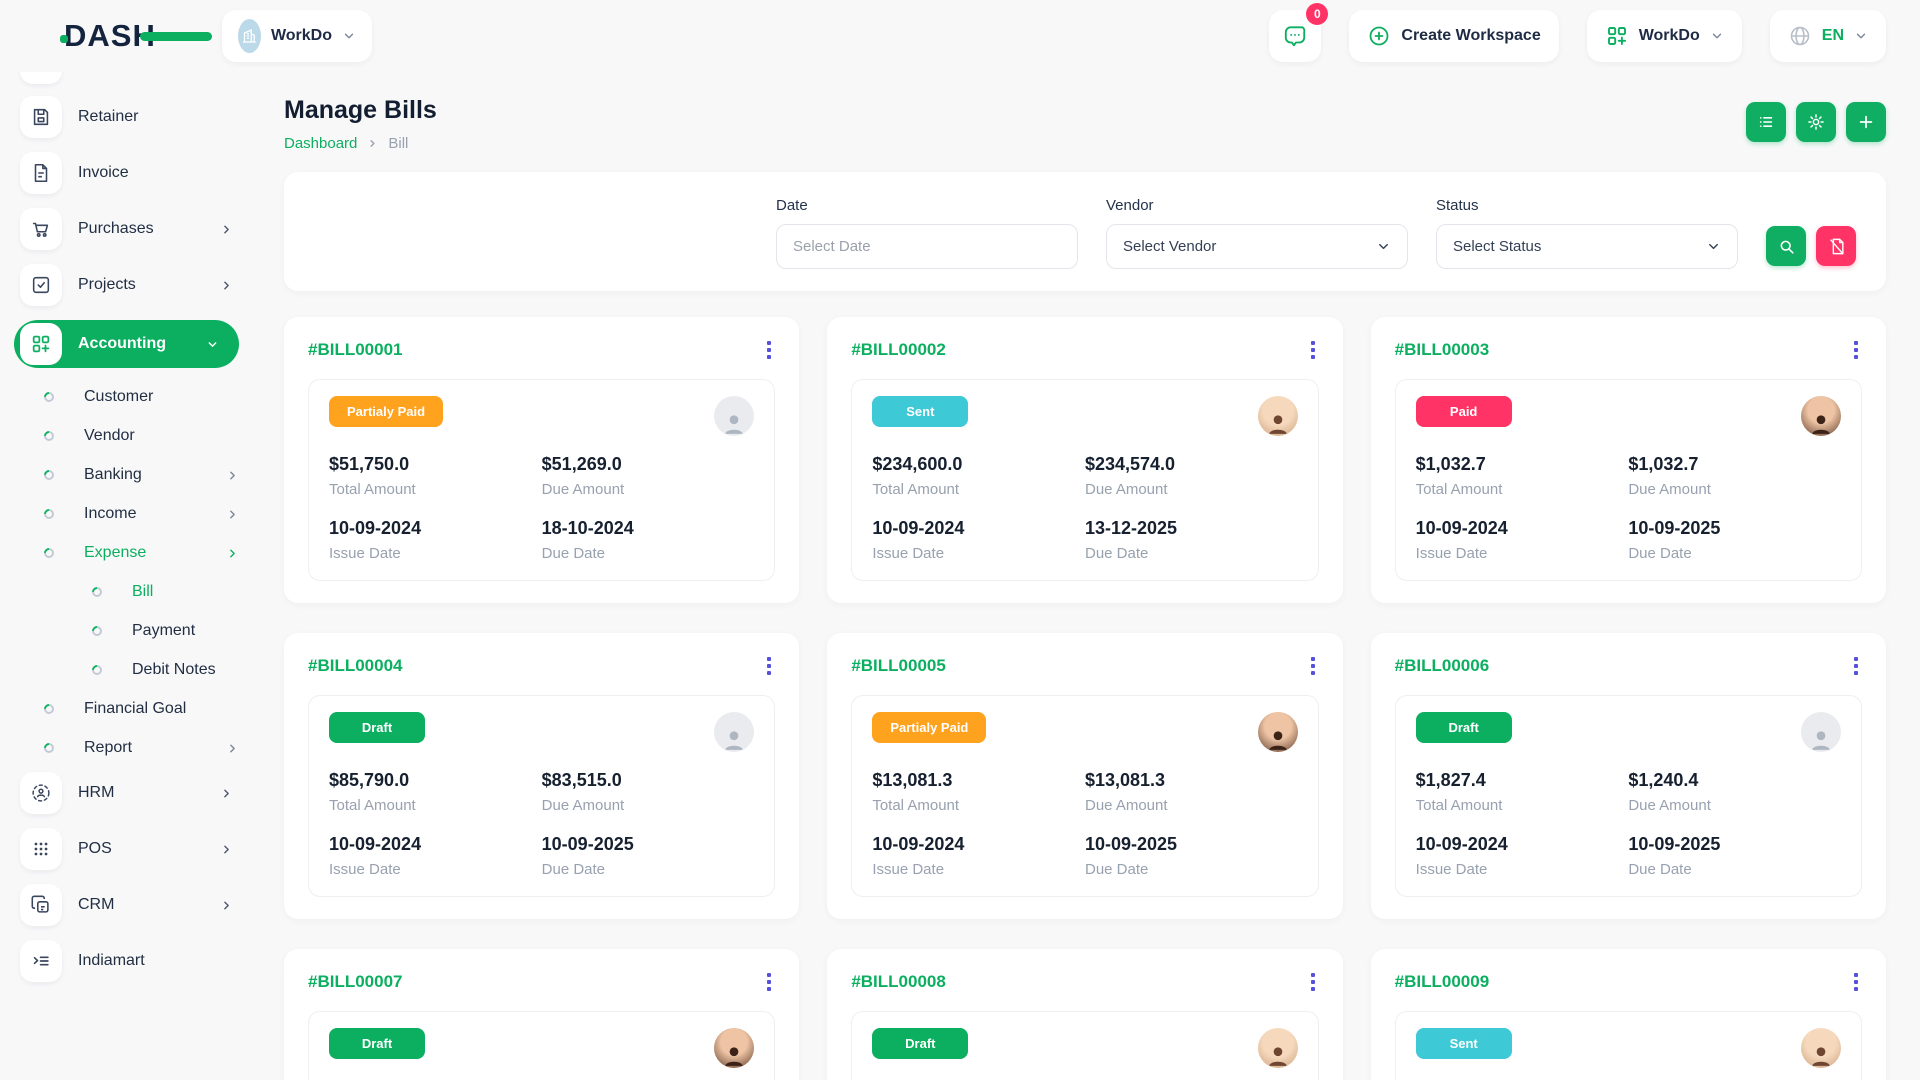 This screenshot has height=1080, width=1920. I want to click on sidebar-item-projects: Projects, so click(129, 285).